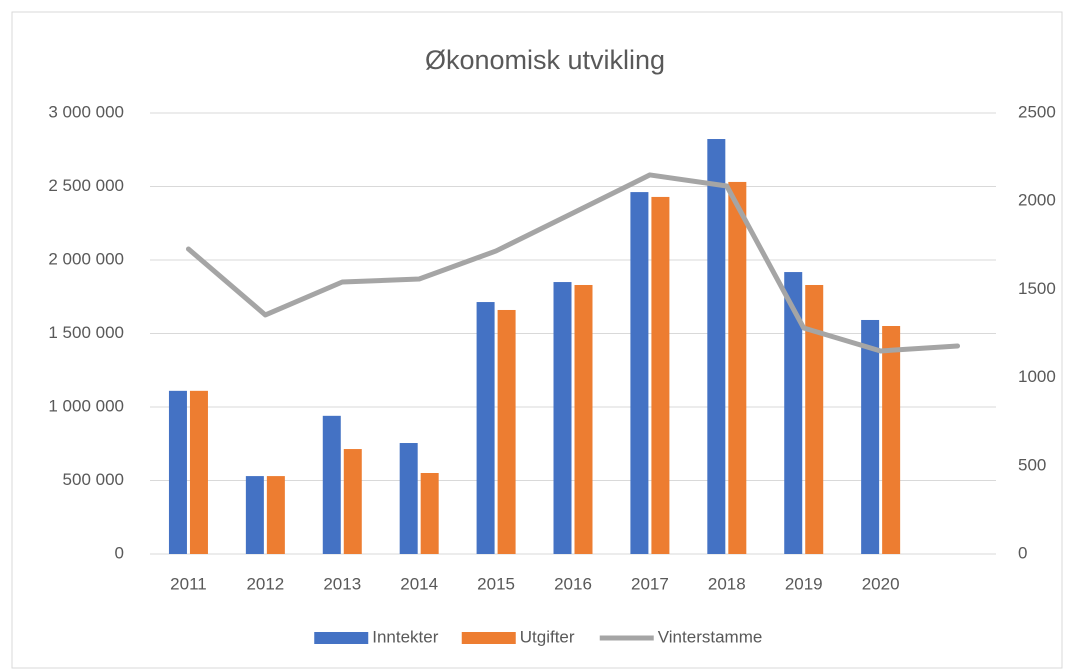 This screenshot has width=1074, height=670. Describe the element at coordinates (496, 583) in the screenshot. I see `x-tick-label: 2015` at that location.